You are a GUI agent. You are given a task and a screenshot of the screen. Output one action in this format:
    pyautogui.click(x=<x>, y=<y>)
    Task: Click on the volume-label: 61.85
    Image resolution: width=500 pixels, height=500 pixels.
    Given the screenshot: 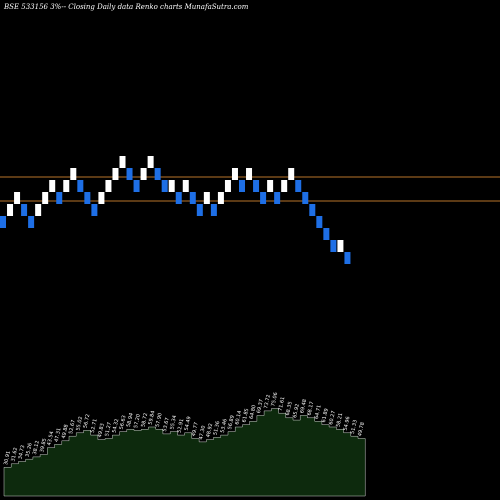 What is the action you would take?
    pyautogui.click(x=245, y=415)
    